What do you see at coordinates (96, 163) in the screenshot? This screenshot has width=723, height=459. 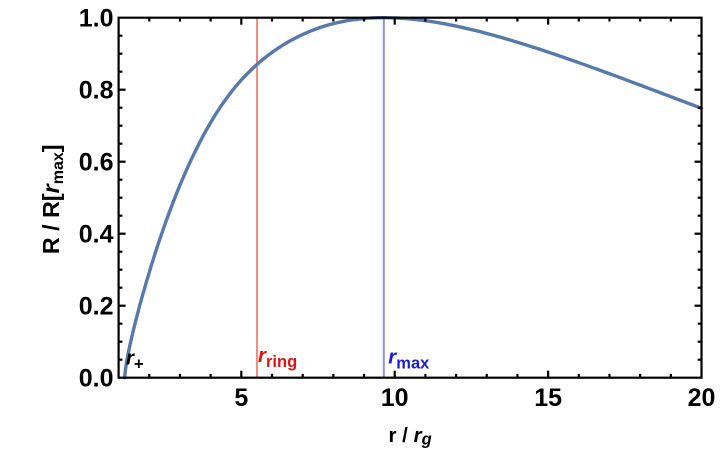 I see `svg-text: 0.6` at bounding box center [96, 163].